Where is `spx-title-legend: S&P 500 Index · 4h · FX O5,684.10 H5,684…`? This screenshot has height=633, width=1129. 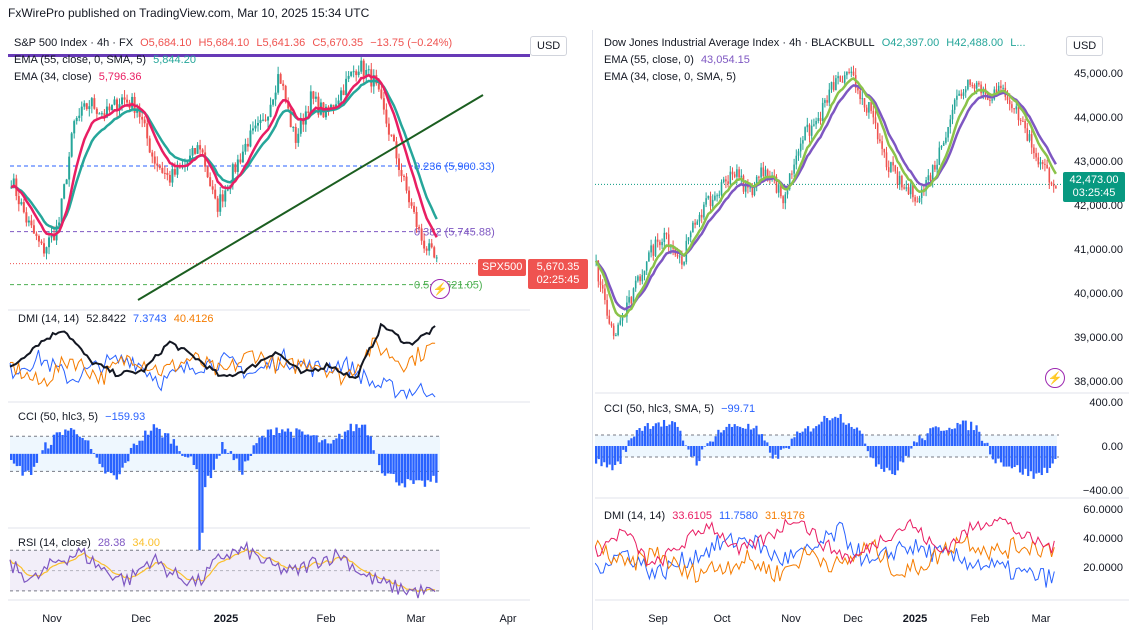
spx-title-legend: S&P 500 Index · 4h · FX O5,684.10 H5,684… is located at coordinates (235, 43).